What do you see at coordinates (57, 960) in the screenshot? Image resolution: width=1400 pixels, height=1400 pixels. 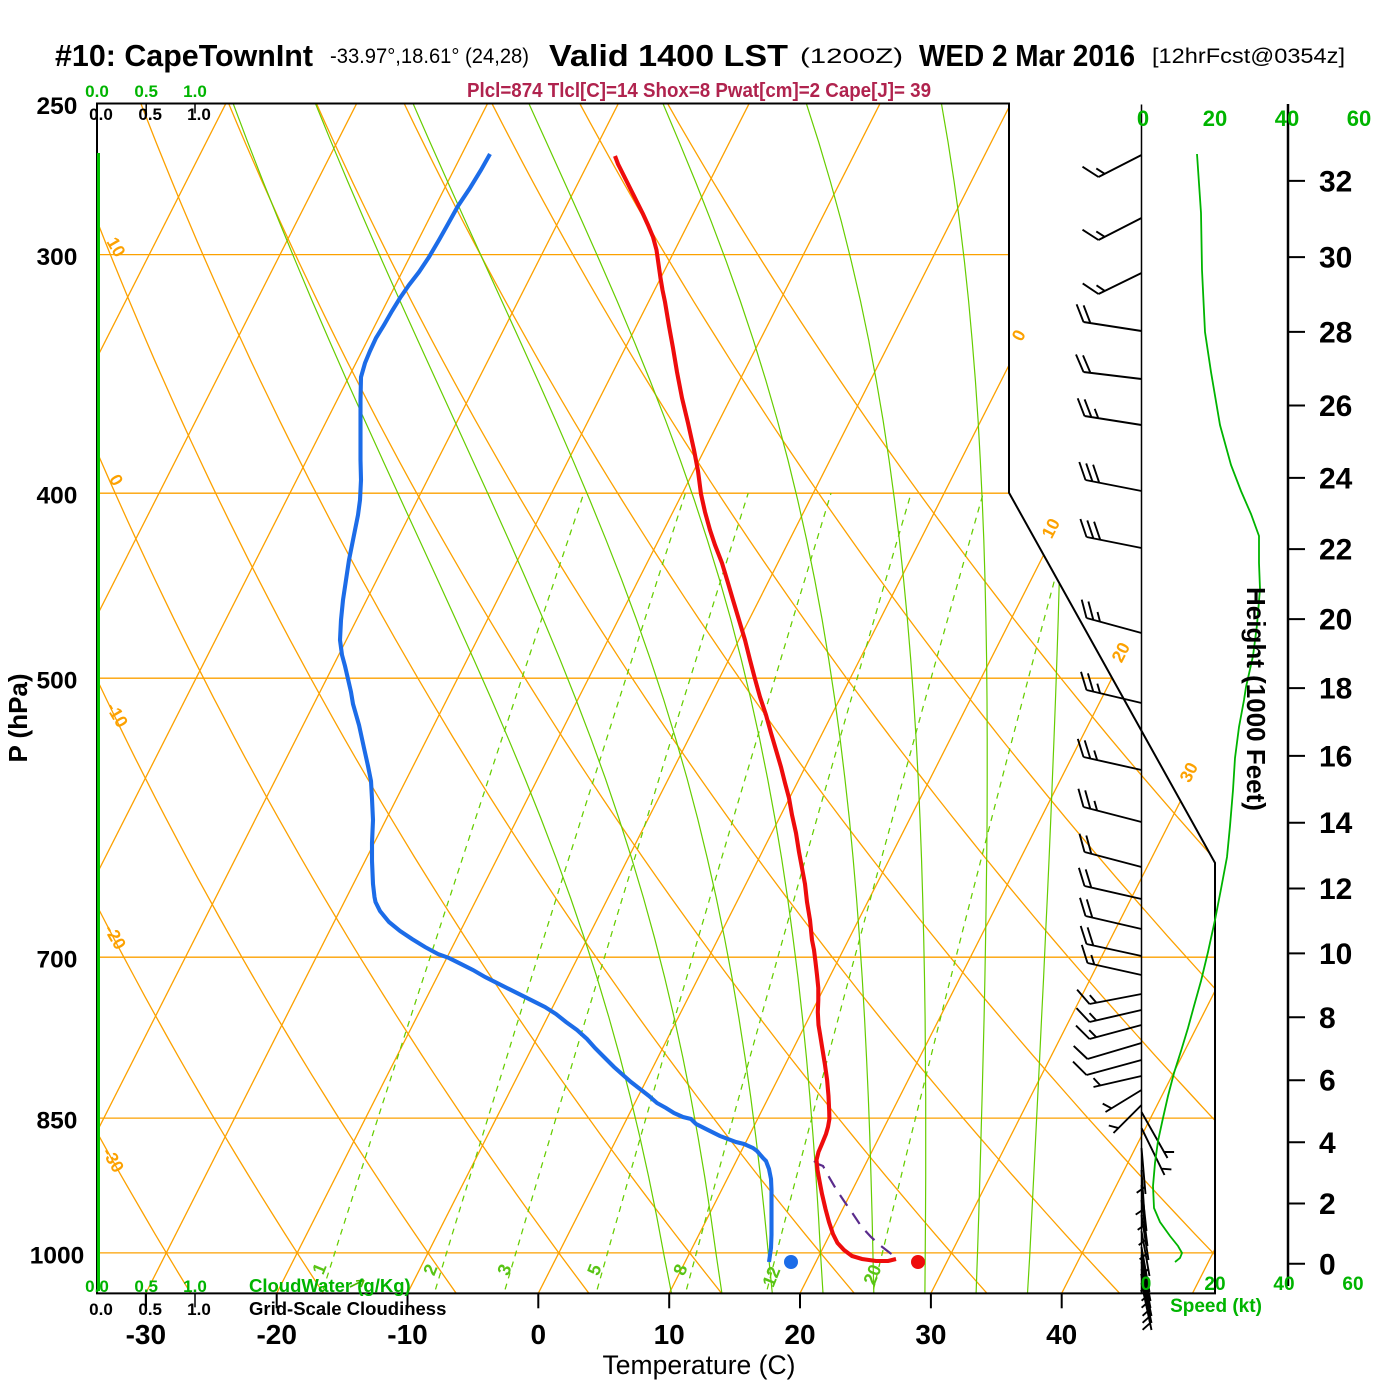 I see `svg-text: 700` at bounding box center [57, 960].